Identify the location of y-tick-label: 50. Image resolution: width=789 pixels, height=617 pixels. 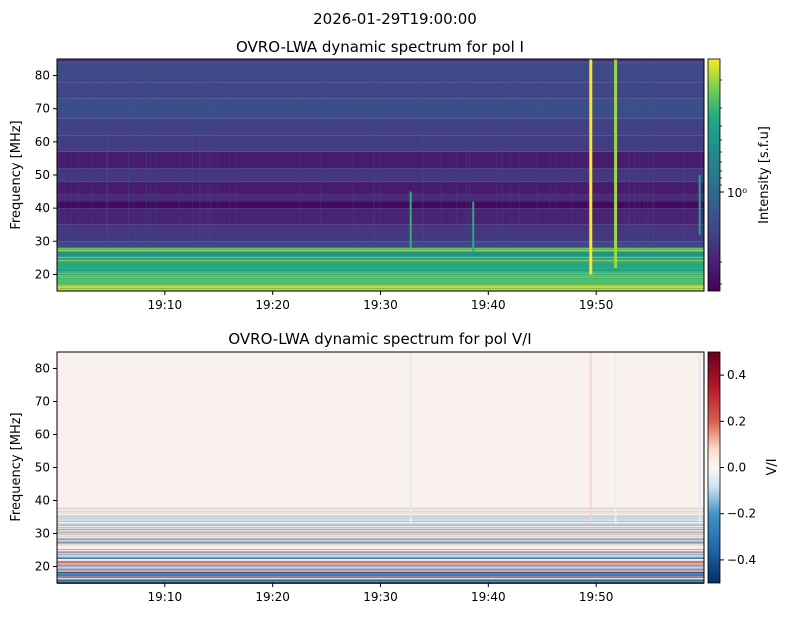
(42, 175).